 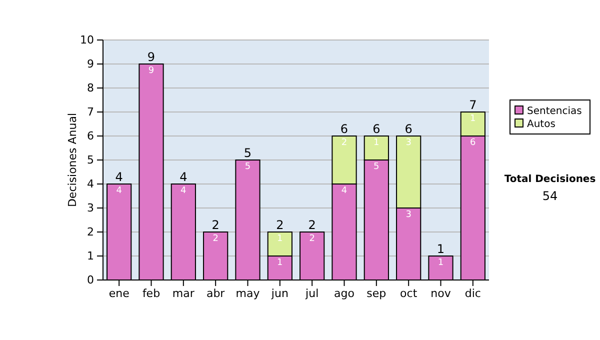 I want to click on x-tick-label: nov, so click(x=441, y=293).